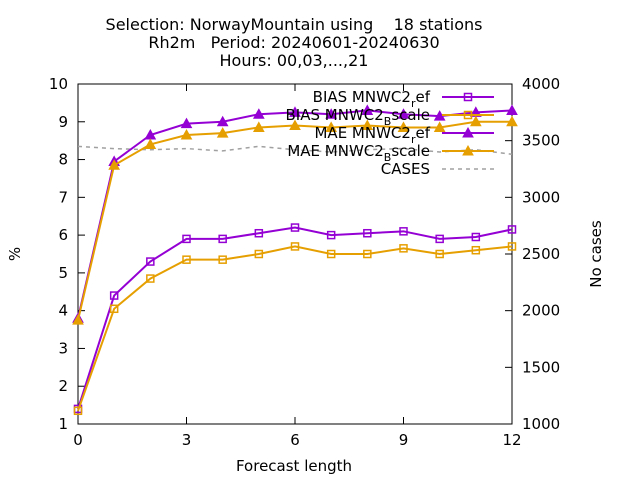 This screenshot has height=480, width=640. What do you see at coordinates (437, 169) in the screenshot?
I see `legend-item: CASES` at bounding box center [437, 169].